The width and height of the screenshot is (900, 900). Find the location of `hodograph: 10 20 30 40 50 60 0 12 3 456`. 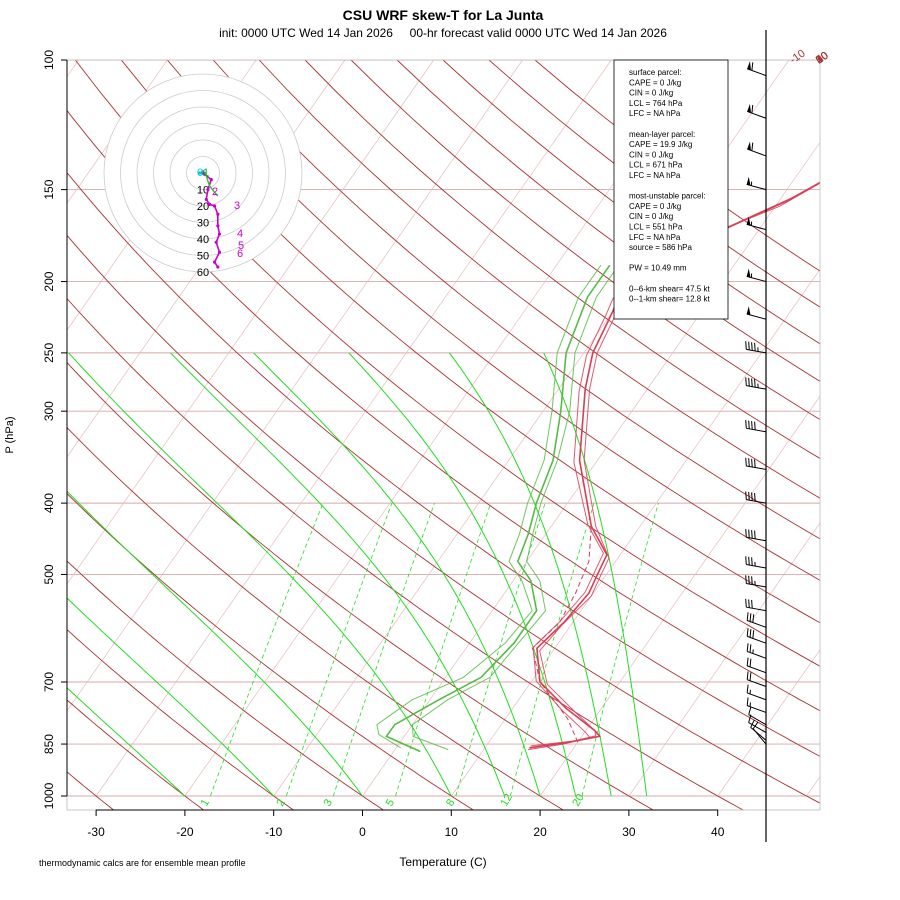

hodograph: 10 20 30 40 50 60 0 12 3 456 is located at coordinates (203, 176).